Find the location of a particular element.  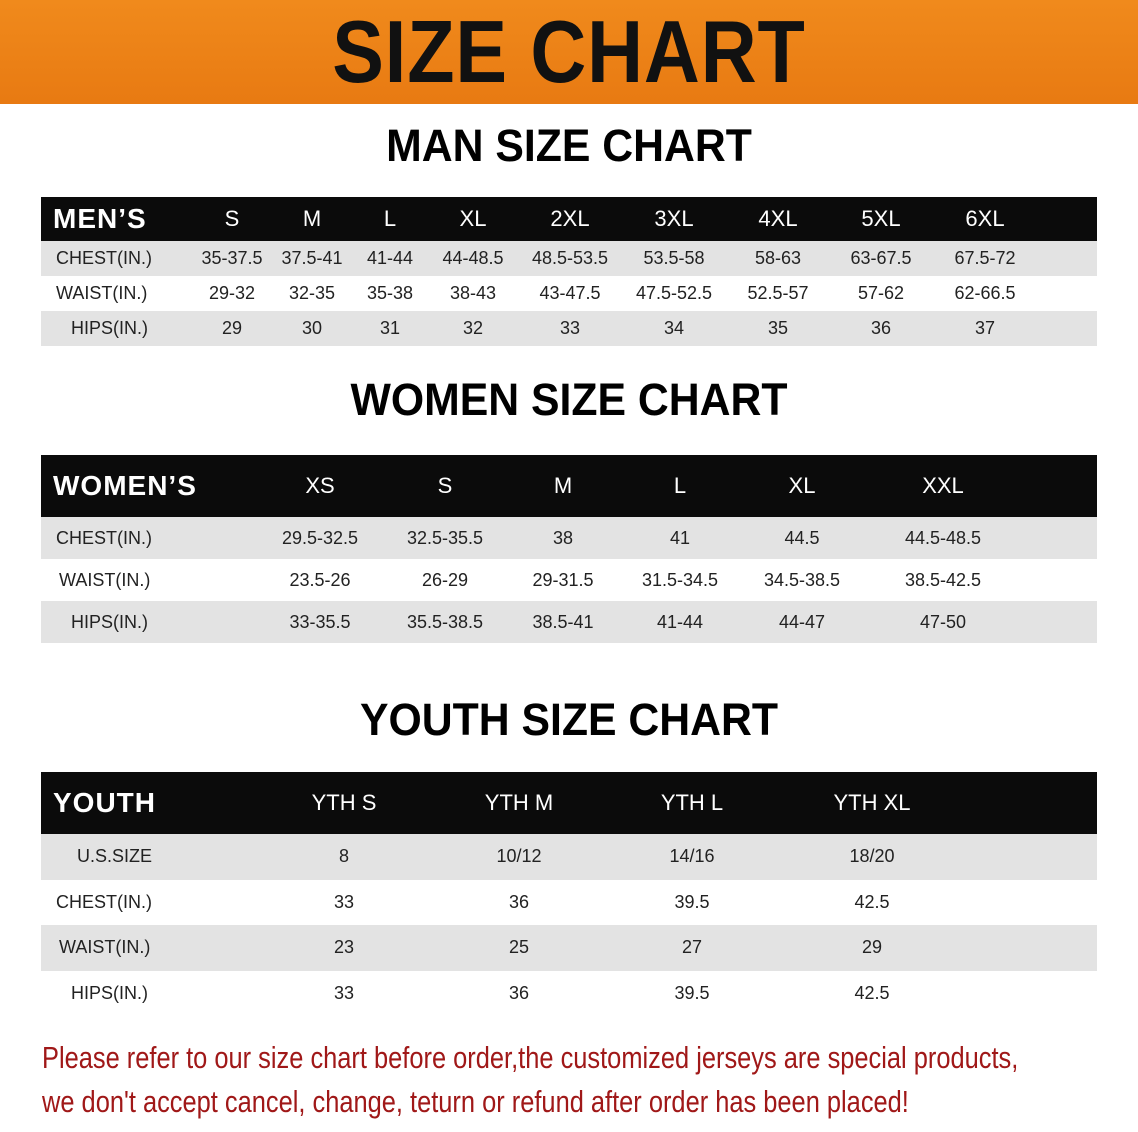

table-cell: 26-29 is located at coordinates (445, 579).